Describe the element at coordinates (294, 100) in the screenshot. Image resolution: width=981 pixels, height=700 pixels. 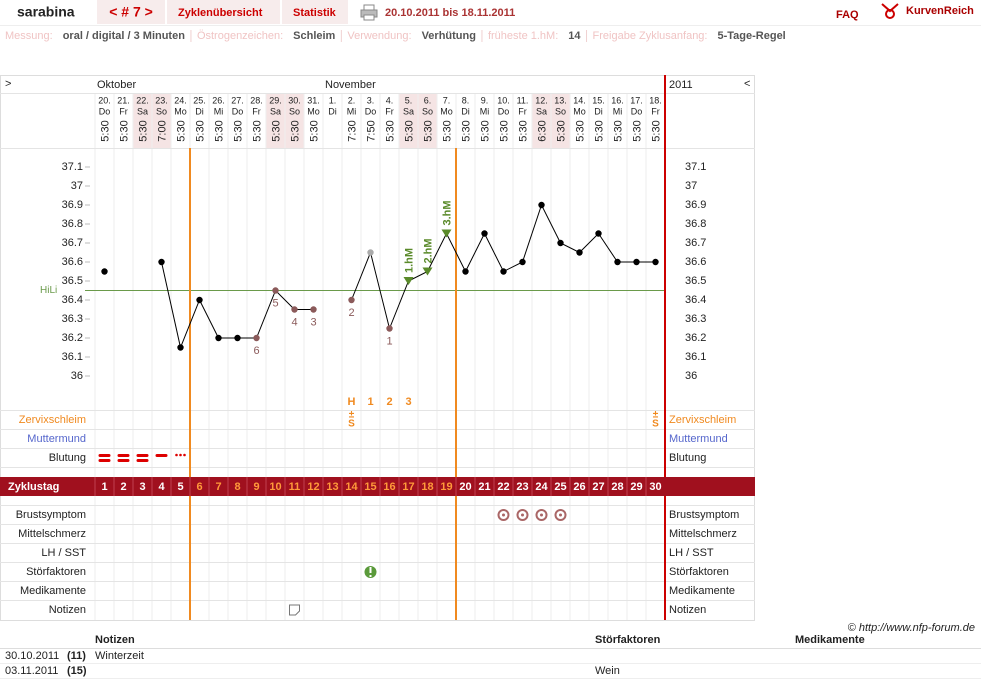
I see `day-label: 30.` at that location.